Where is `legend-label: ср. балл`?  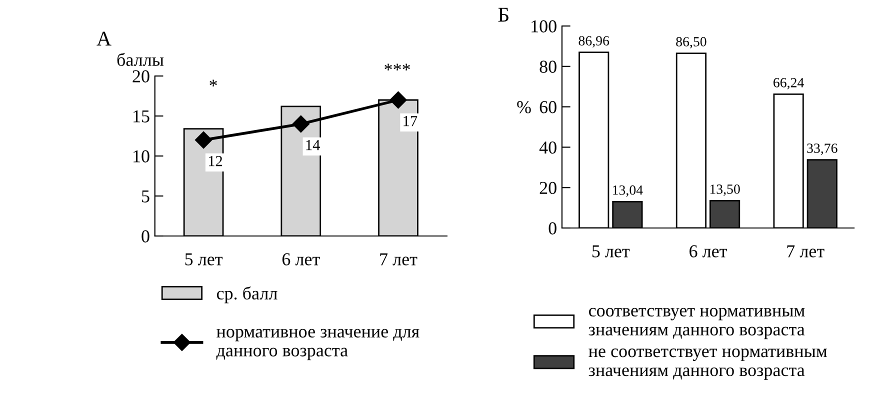
legend-label: ср. балл is located at coordinates (247, 295).